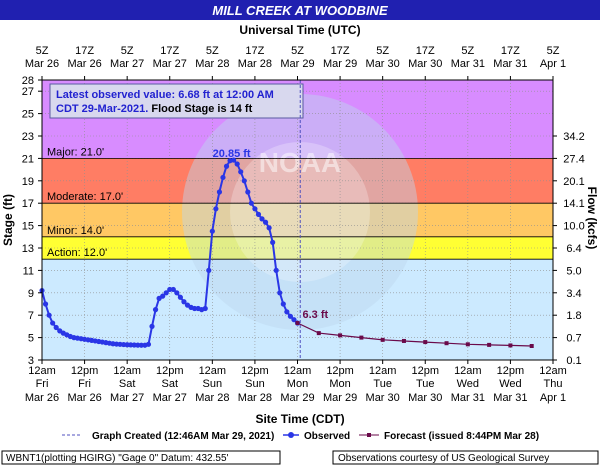 Image resolution: width=600 pixels, height=465 pixels. I want to click on x-tick-day: Wed, so click(468, 384).